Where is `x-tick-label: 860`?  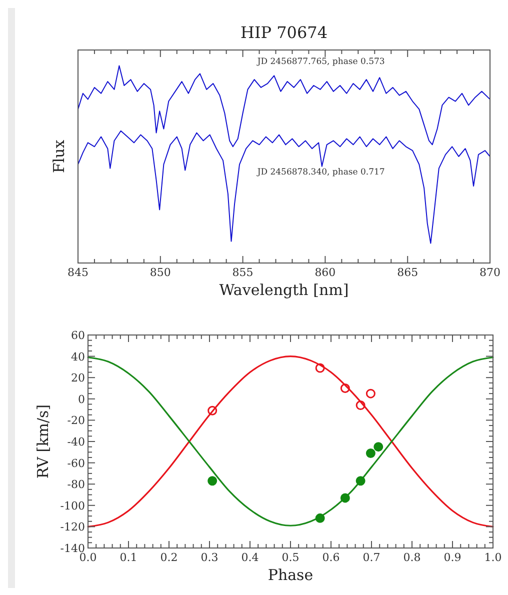 x-tick-label: 860 is located at coordinates (325, 272).